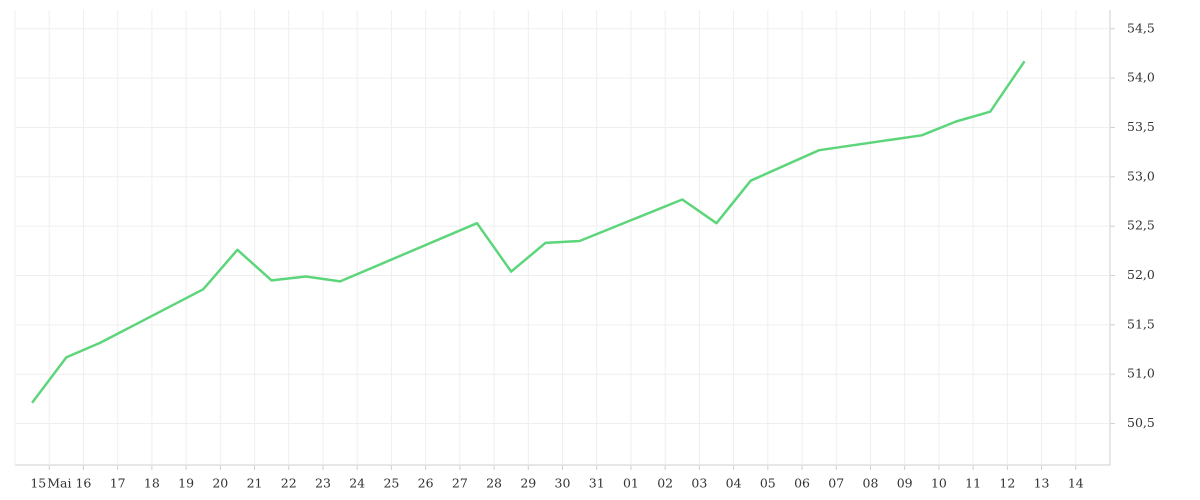 The image size is (1200, 500). Describe the element at coordinates (1141, 274) in the screenshot. I see `y-tick-label: 52,0` at that location.